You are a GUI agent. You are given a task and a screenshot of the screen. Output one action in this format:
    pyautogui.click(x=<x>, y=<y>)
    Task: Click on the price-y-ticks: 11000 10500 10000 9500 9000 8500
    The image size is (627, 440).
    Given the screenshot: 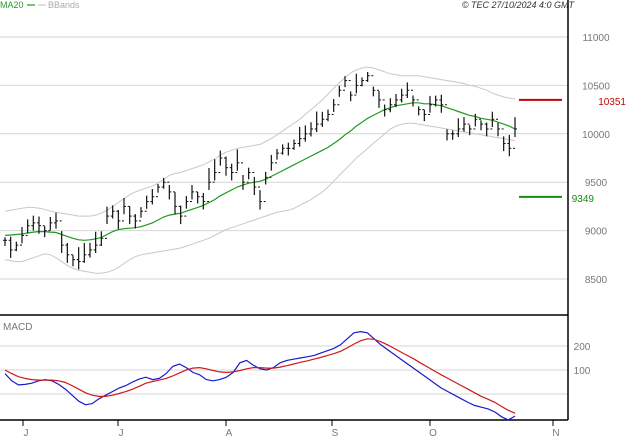 What is the action you would take?
    pyautogui.click(x=596, y=159)
    